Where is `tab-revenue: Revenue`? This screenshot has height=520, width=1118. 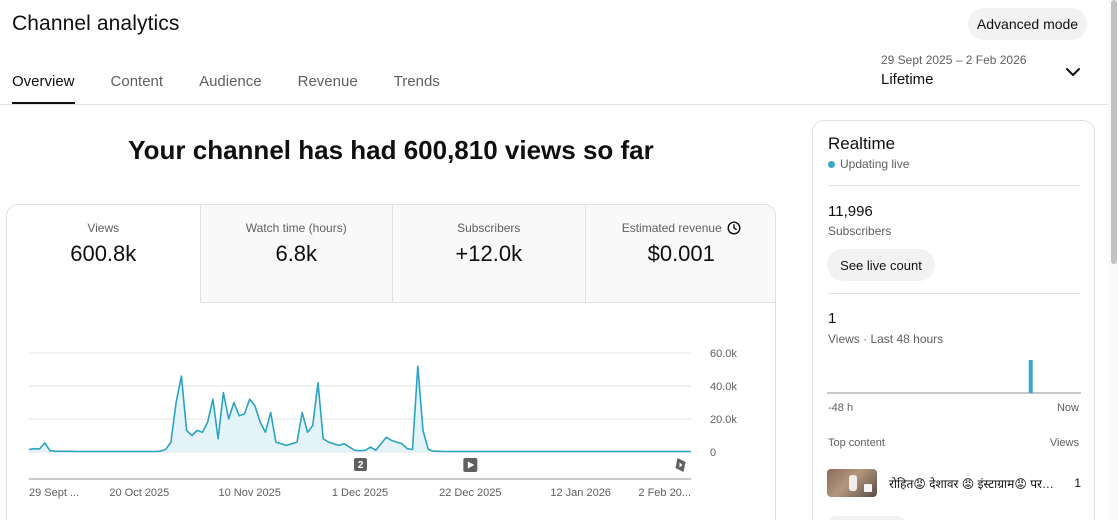 tab-revenue: Revenue is located at coordinates (327, 81).